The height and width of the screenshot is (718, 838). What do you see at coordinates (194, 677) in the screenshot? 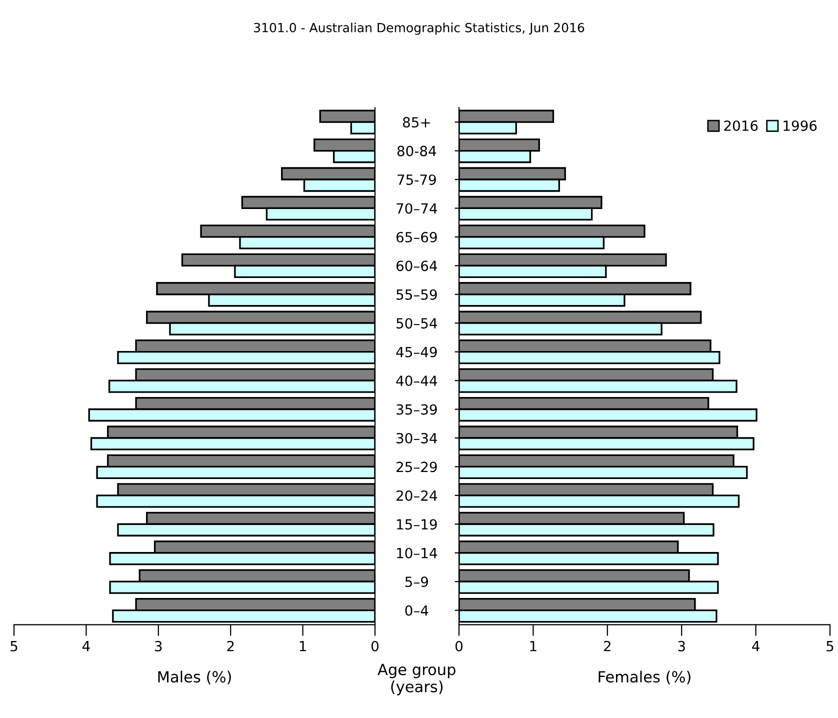
I see `x-axis-title: Males (%)` at bounding box center [194, 677].